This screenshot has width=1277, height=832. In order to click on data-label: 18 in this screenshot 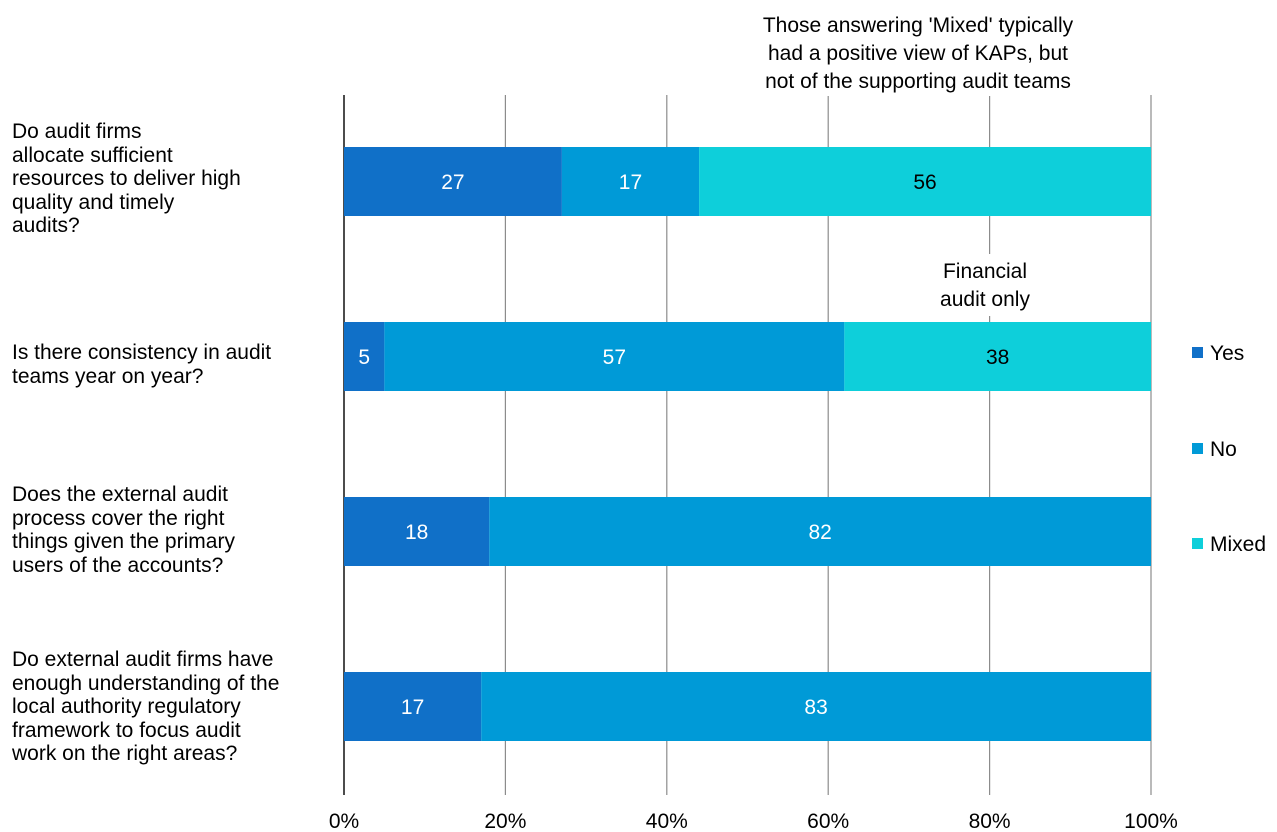, I will do `click(416, 532)`.